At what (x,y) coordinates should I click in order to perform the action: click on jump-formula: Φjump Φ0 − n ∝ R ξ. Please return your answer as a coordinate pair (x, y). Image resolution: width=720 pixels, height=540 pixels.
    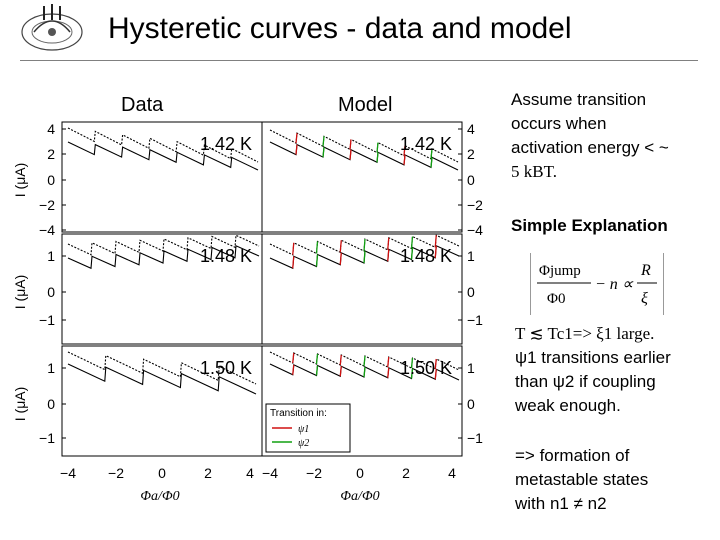
    Looking at the image, I should click on (597, 284).